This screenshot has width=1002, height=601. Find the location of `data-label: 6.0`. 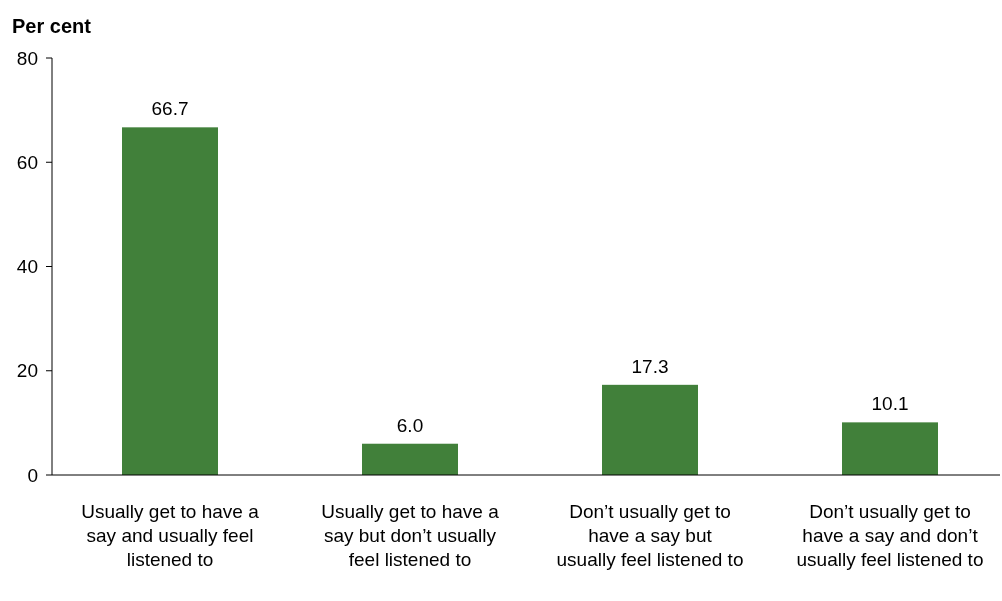

data-label: 6.0 is located at coordinates (410, 425).